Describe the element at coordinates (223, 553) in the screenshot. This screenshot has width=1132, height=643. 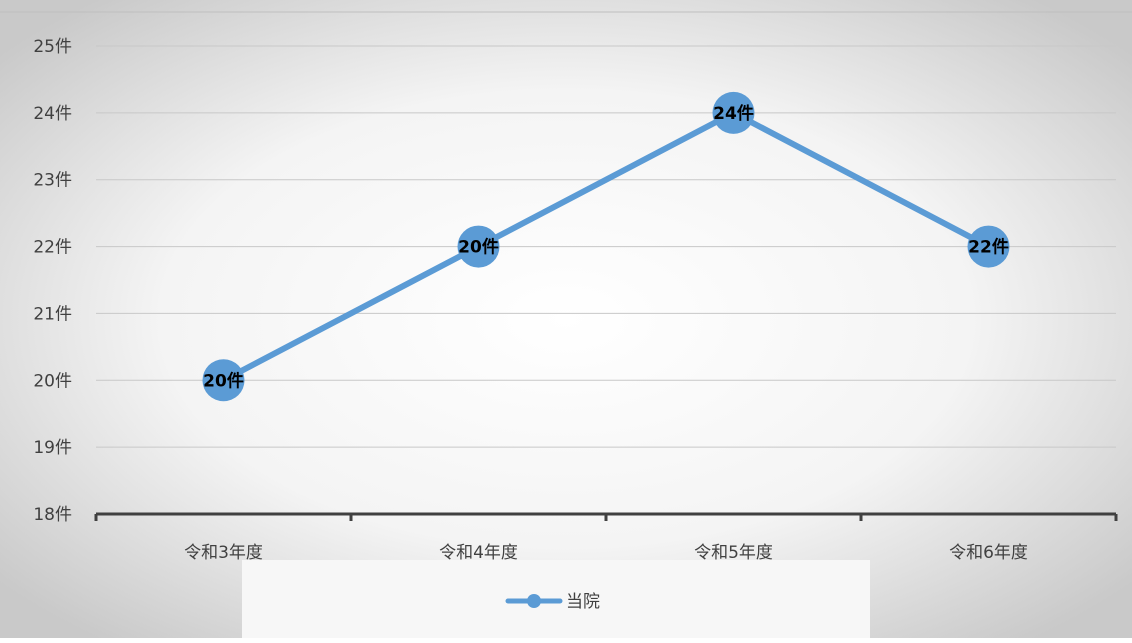
I see `x-tick-label: 令和3年度` at that location.